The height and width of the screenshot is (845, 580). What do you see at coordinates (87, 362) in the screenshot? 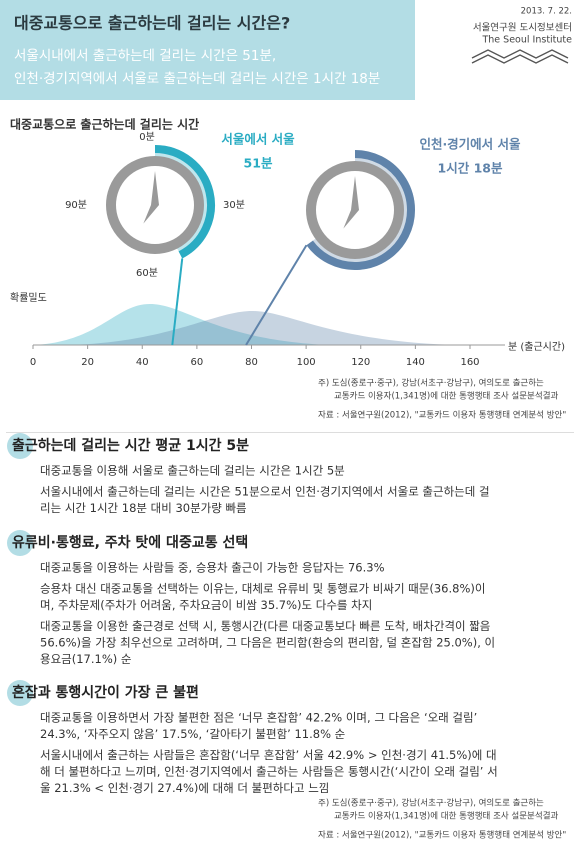
I see `x-tick-label: 20` at bounding box center [87, 362].